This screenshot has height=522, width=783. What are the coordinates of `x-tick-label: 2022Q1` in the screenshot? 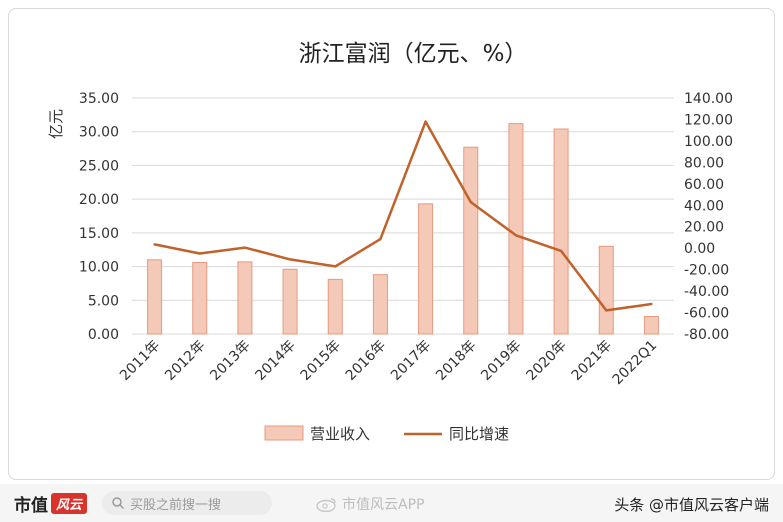 It's located at (635, 363).